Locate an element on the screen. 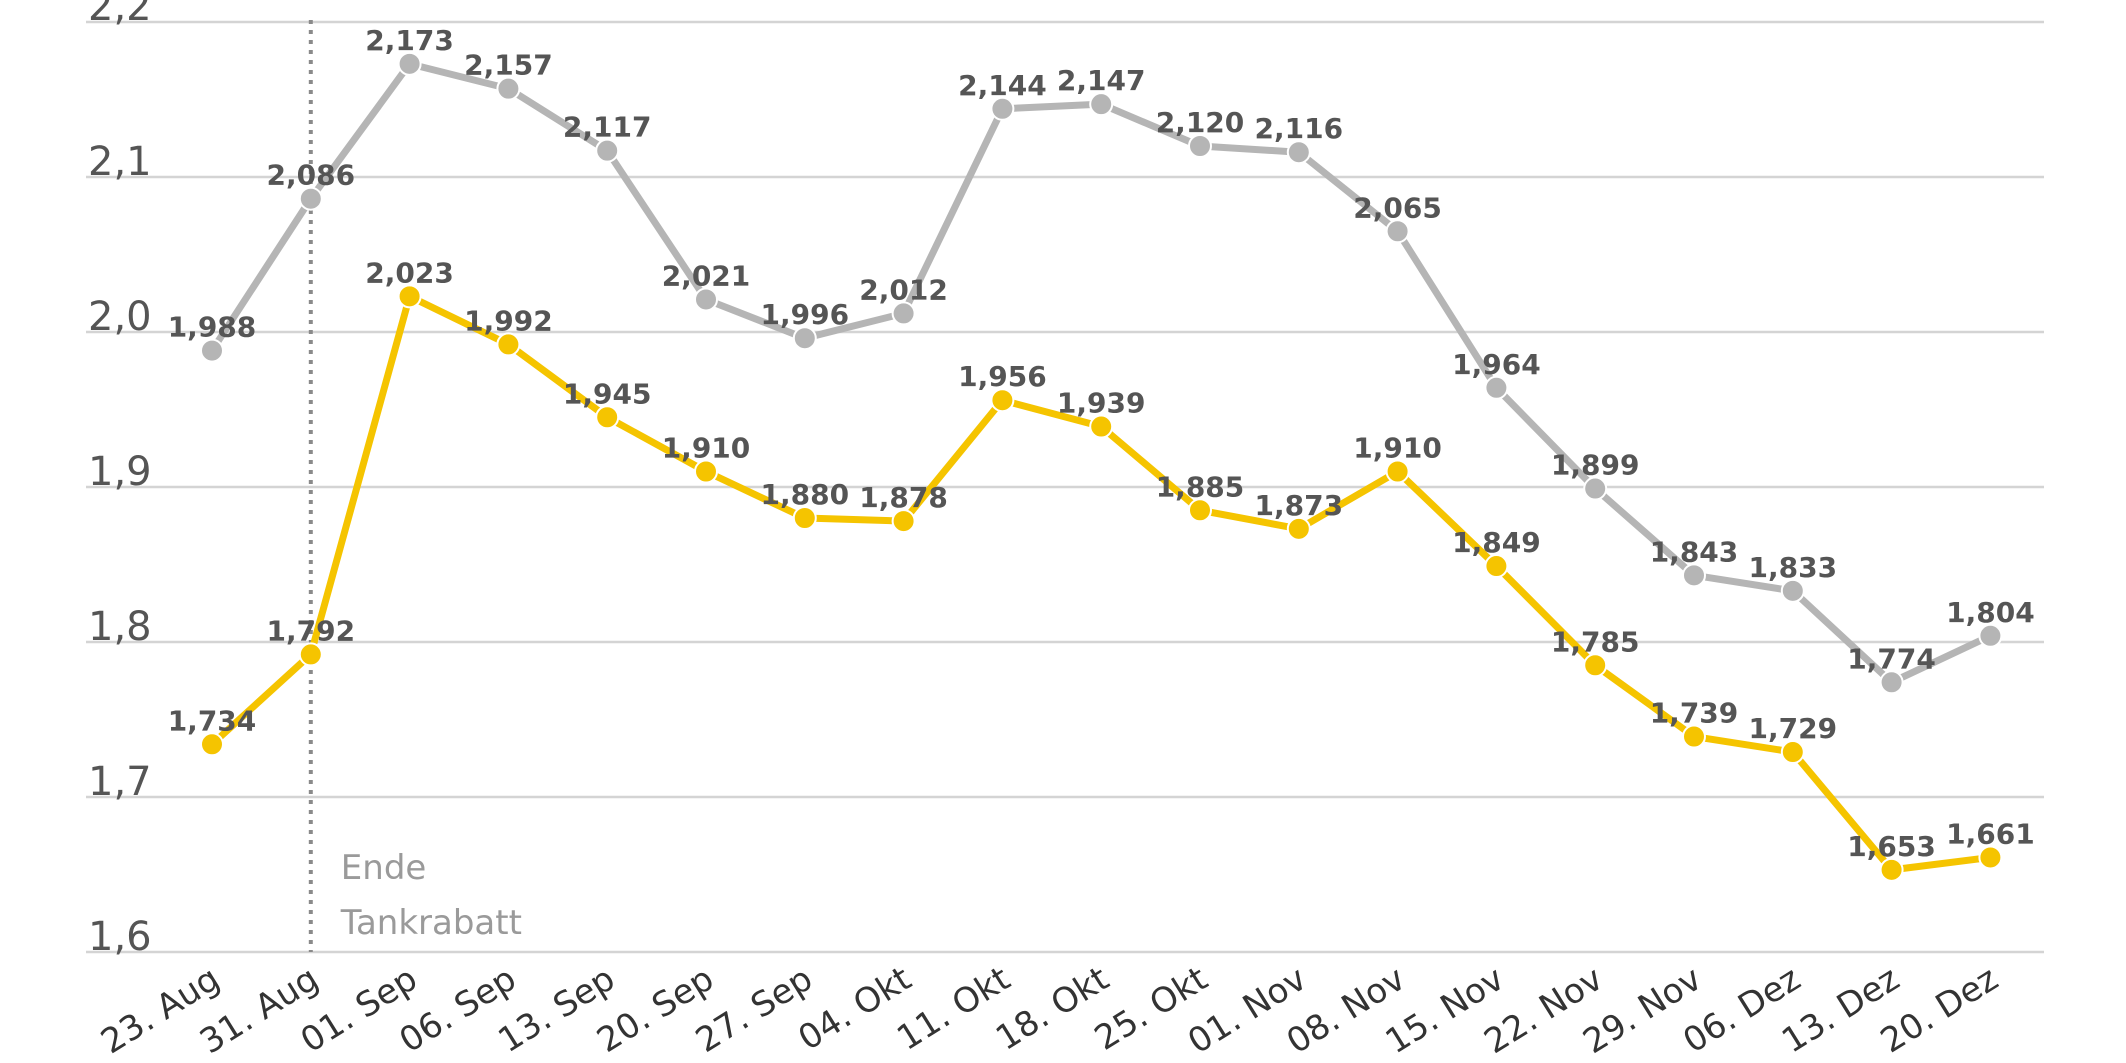  y-tick-label: 2,2 is located at coordinates (120, 15).